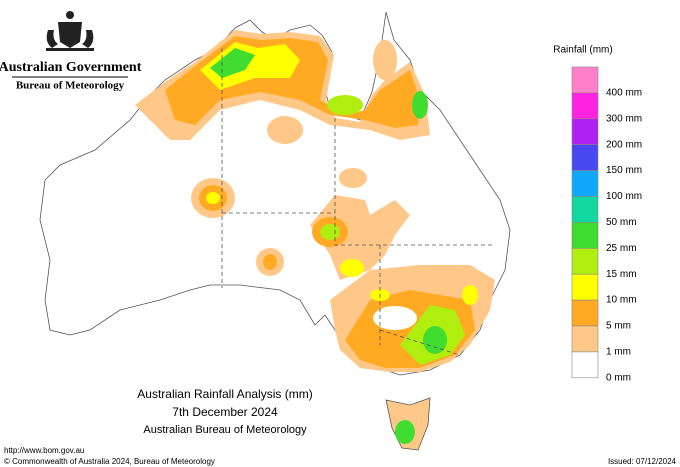 The image size is (680, 467). Describe the element at coordinates (618, 352) in the screenshot. I see `legend-label: 1 mm` at that location.